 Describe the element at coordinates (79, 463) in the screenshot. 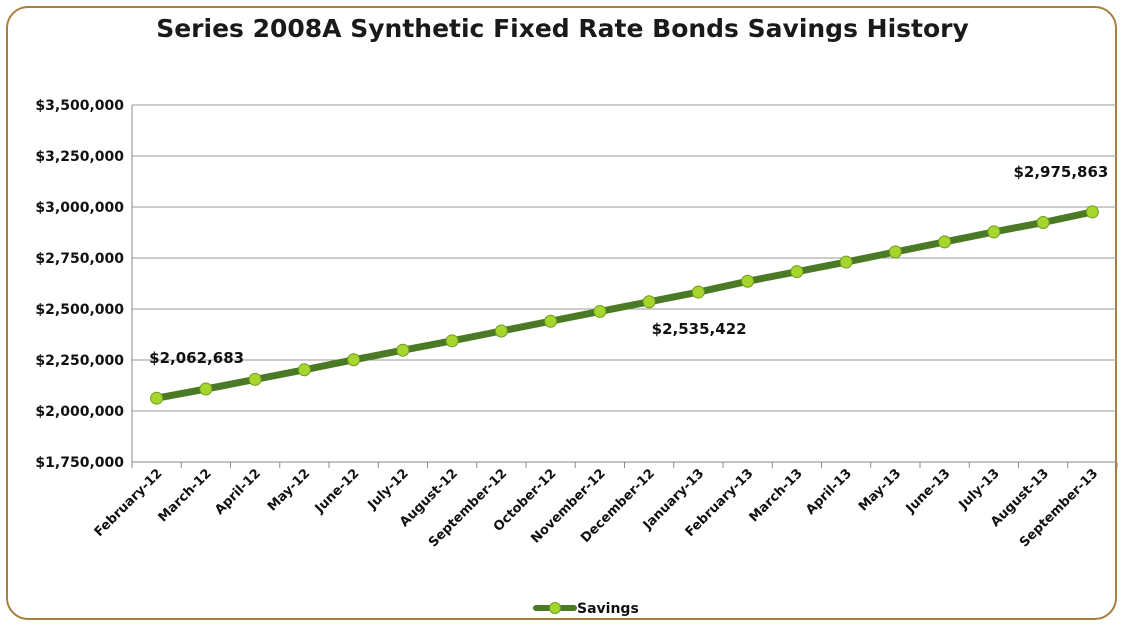

I see `y-tick-label: $1,750,000` at that location.